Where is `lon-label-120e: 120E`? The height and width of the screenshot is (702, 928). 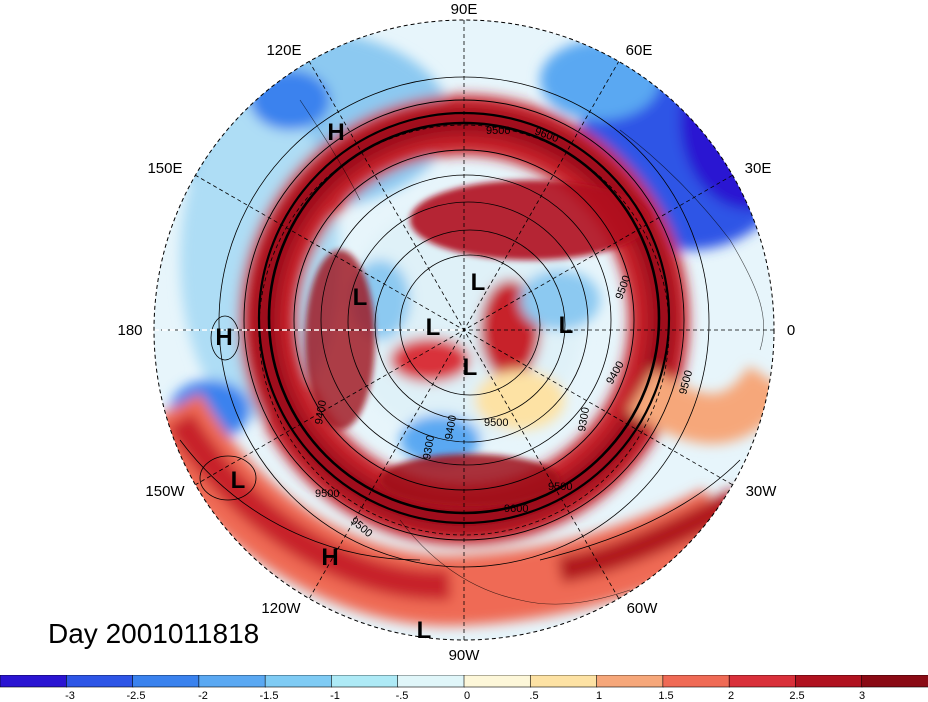
lon-label-120e: 120E is located at coordinates (283, 50).